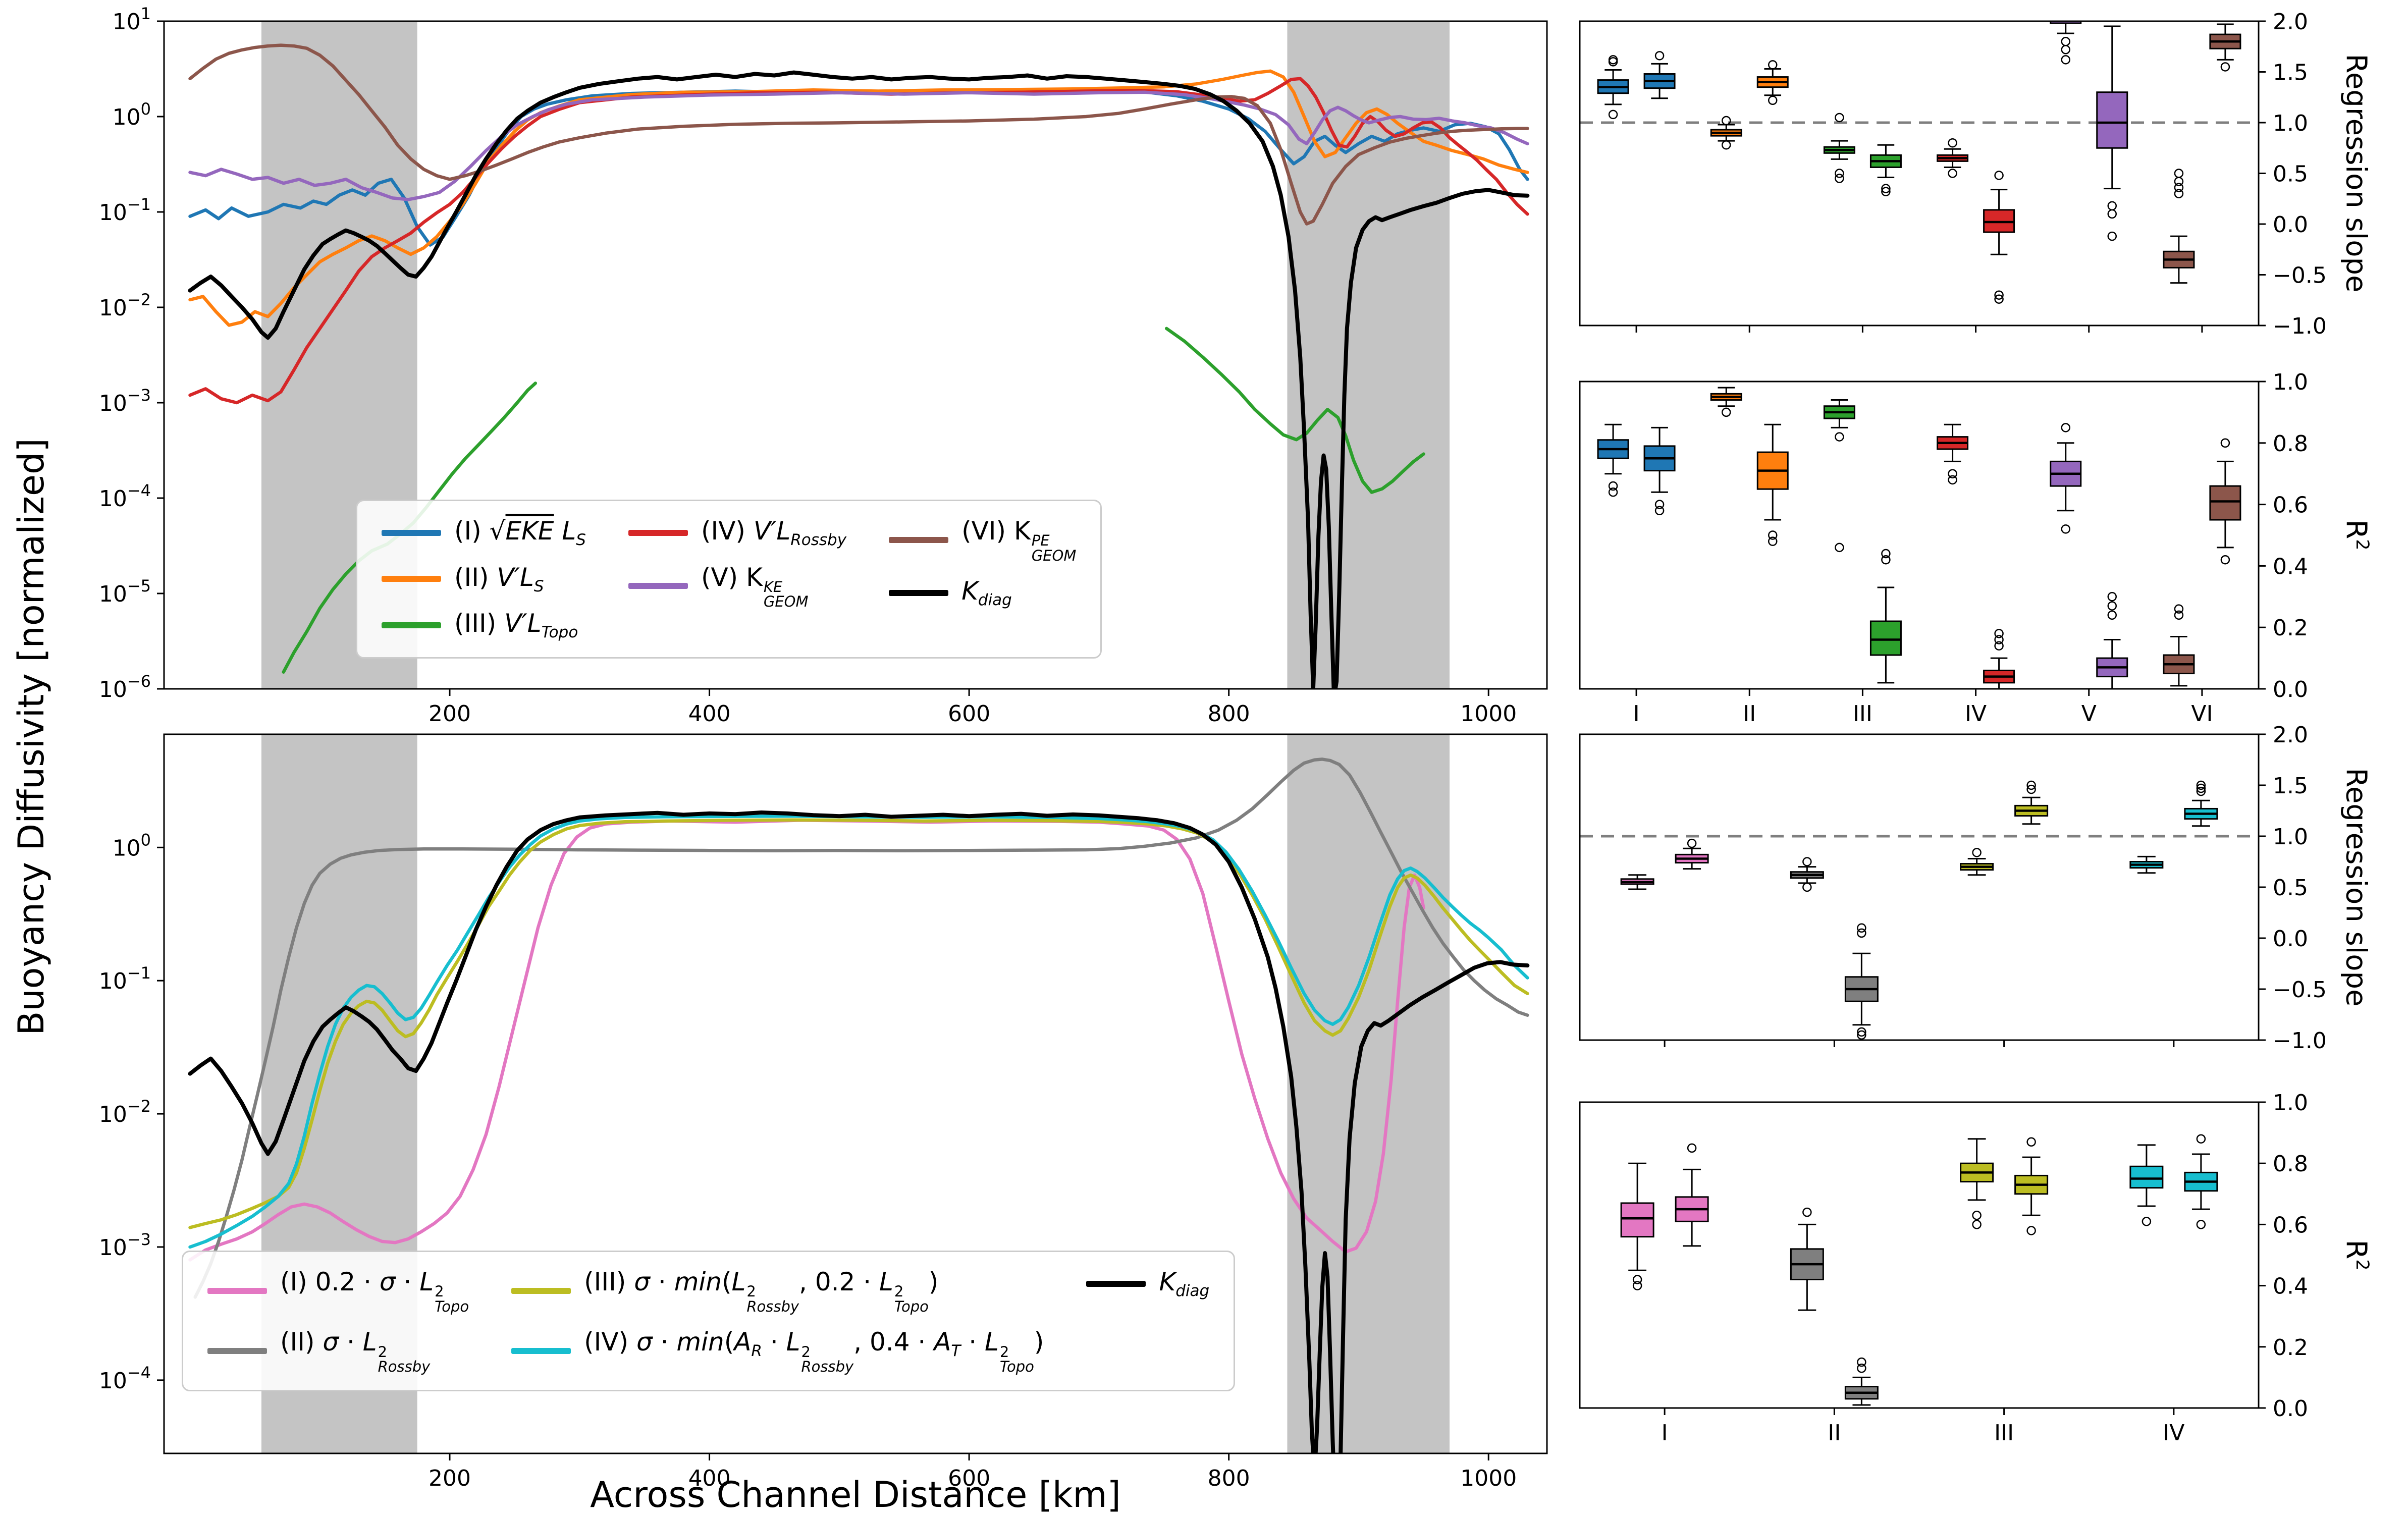 The image size is (2408, 1517). What do you see at coordinates (450, 1478) in the screenshot?
I see `x-tick-label: 200` at bounding box center [450, 1478].